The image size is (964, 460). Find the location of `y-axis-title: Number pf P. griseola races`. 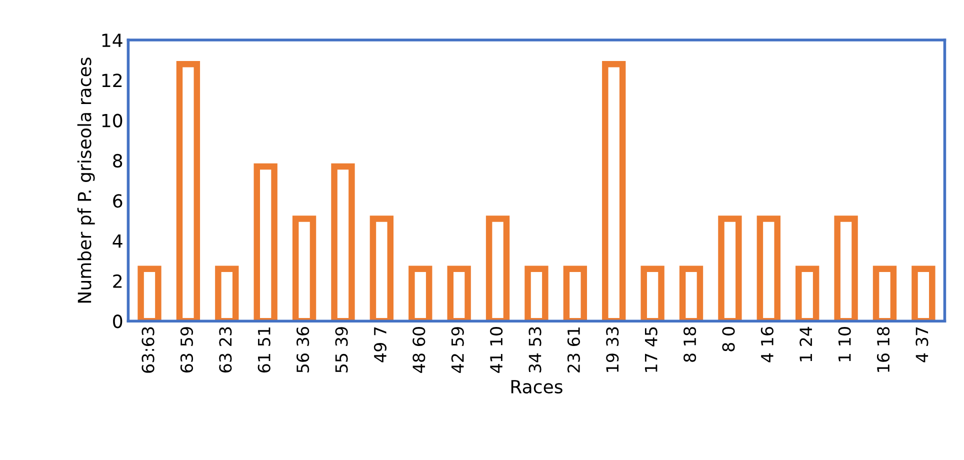

y-axis-title: Number pf P. griseola races is located at coordinates (86, 180).